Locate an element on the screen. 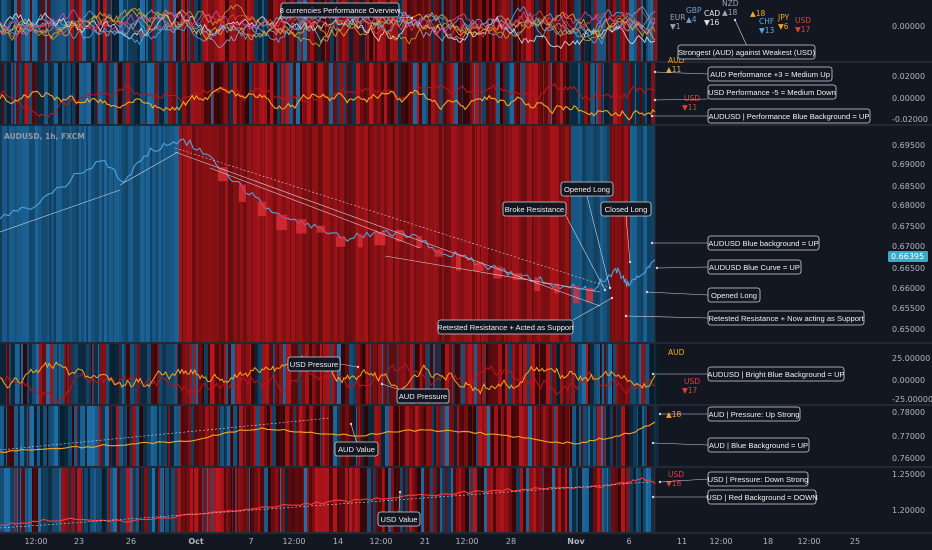 The width and height of the screenshot is (932, 550). usd-pressure-series is located at coordinates (328, 383).